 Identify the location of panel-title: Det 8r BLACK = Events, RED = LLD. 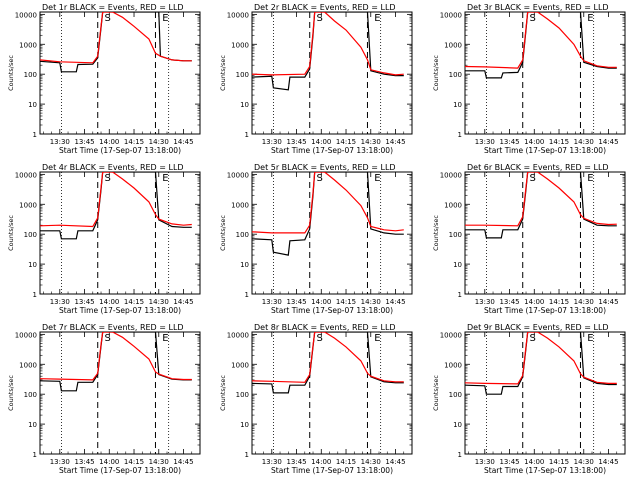
(325, 327).